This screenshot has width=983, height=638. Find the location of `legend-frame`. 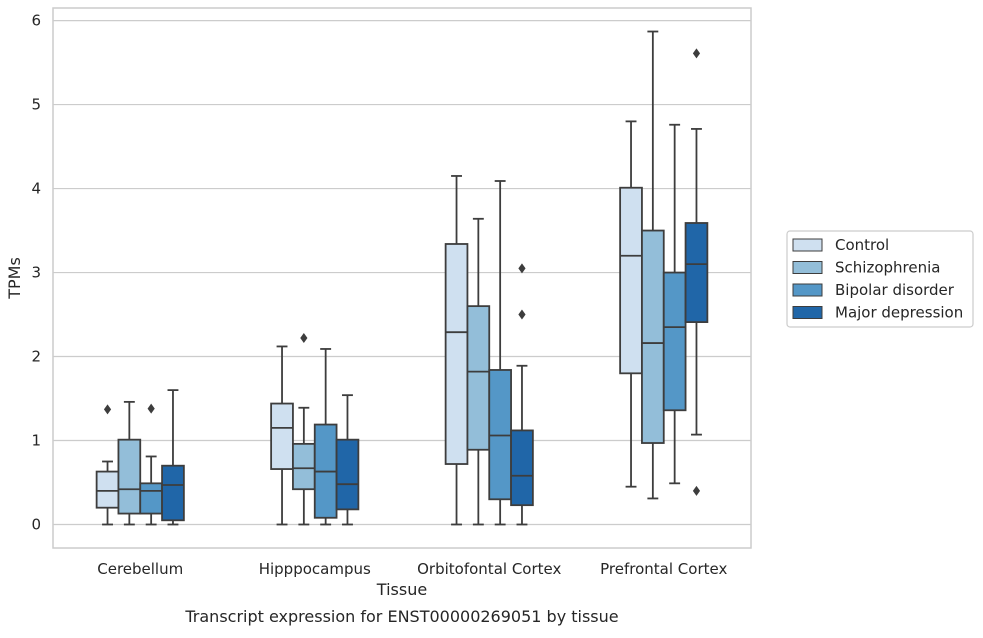

legend-frame is located at coordinates (880, 279).